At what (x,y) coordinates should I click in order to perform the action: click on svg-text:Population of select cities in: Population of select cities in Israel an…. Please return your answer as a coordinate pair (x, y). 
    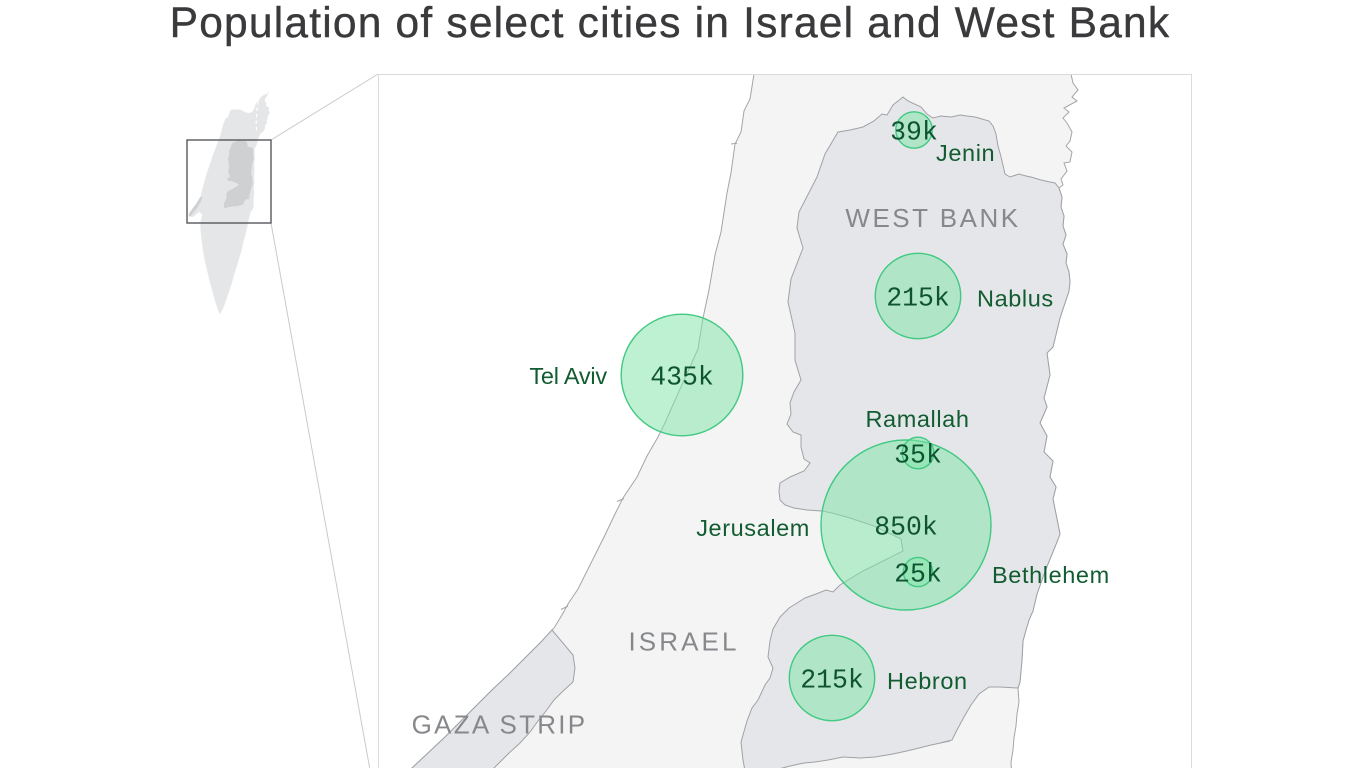
    Looking at the image, I should click on (670, 23).